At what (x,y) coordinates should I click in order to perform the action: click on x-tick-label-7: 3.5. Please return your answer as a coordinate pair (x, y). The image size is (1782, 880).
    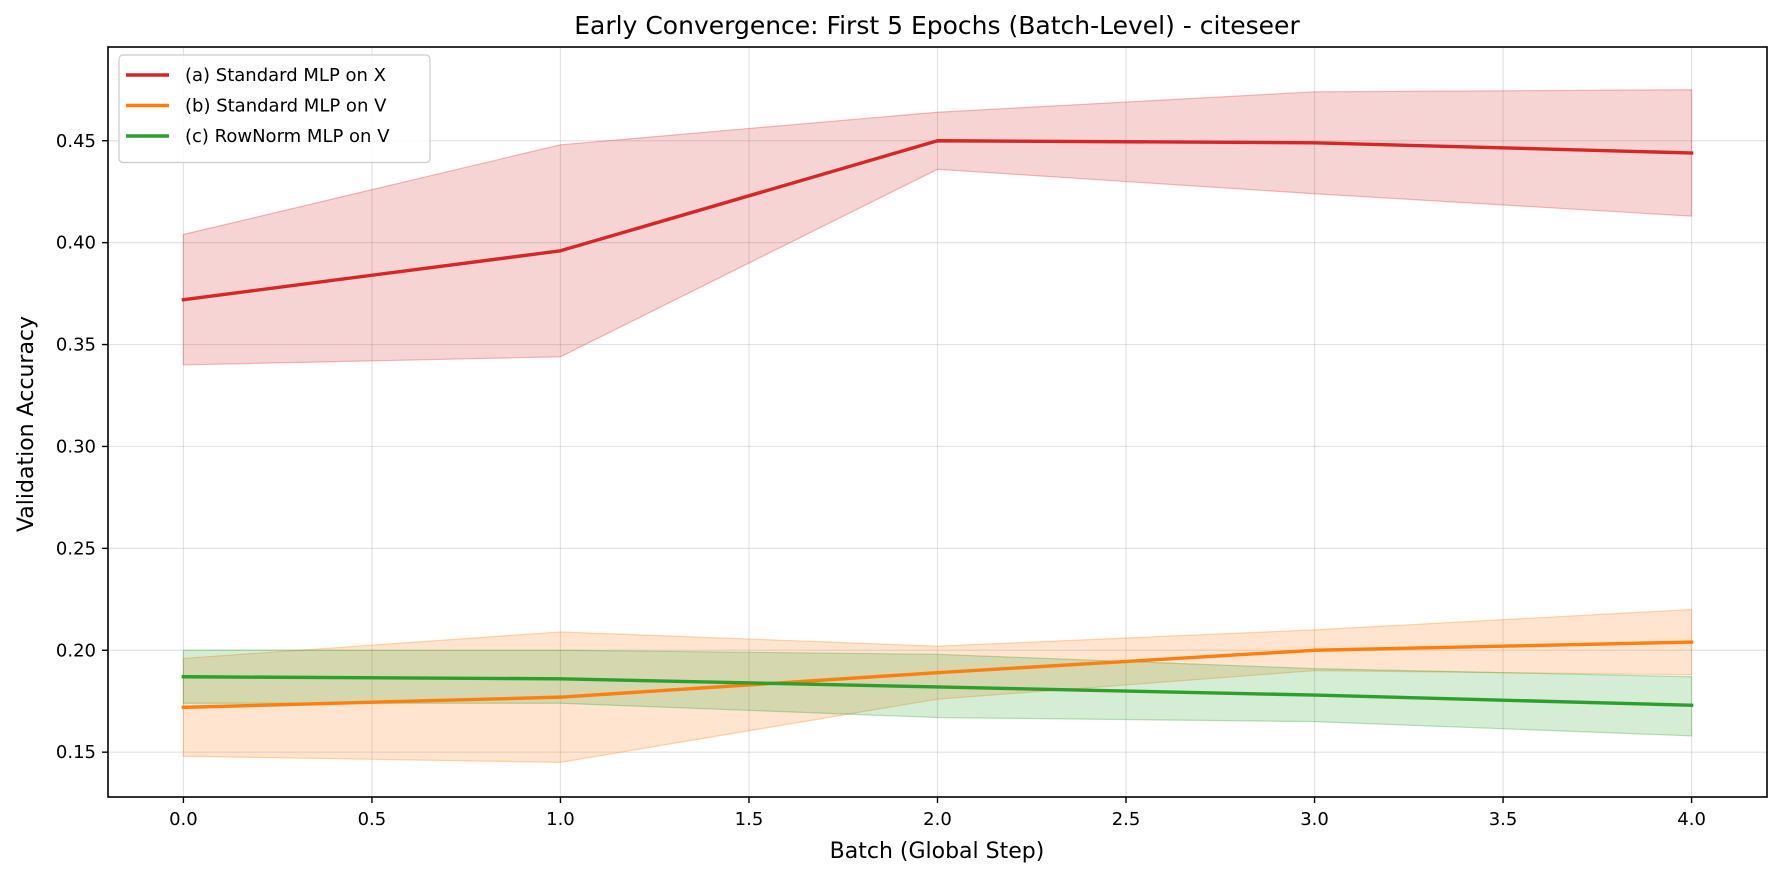
    Looking at the image, I should click on (1503, 819).